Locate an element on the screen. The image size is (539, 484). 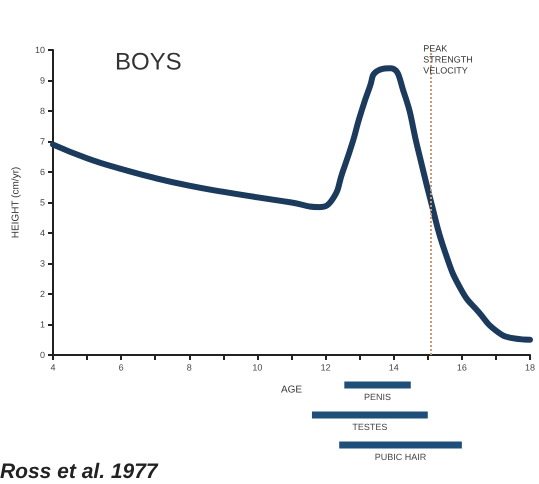
annotation: Ross et al. 1977 is located at coordinates (79, 471).